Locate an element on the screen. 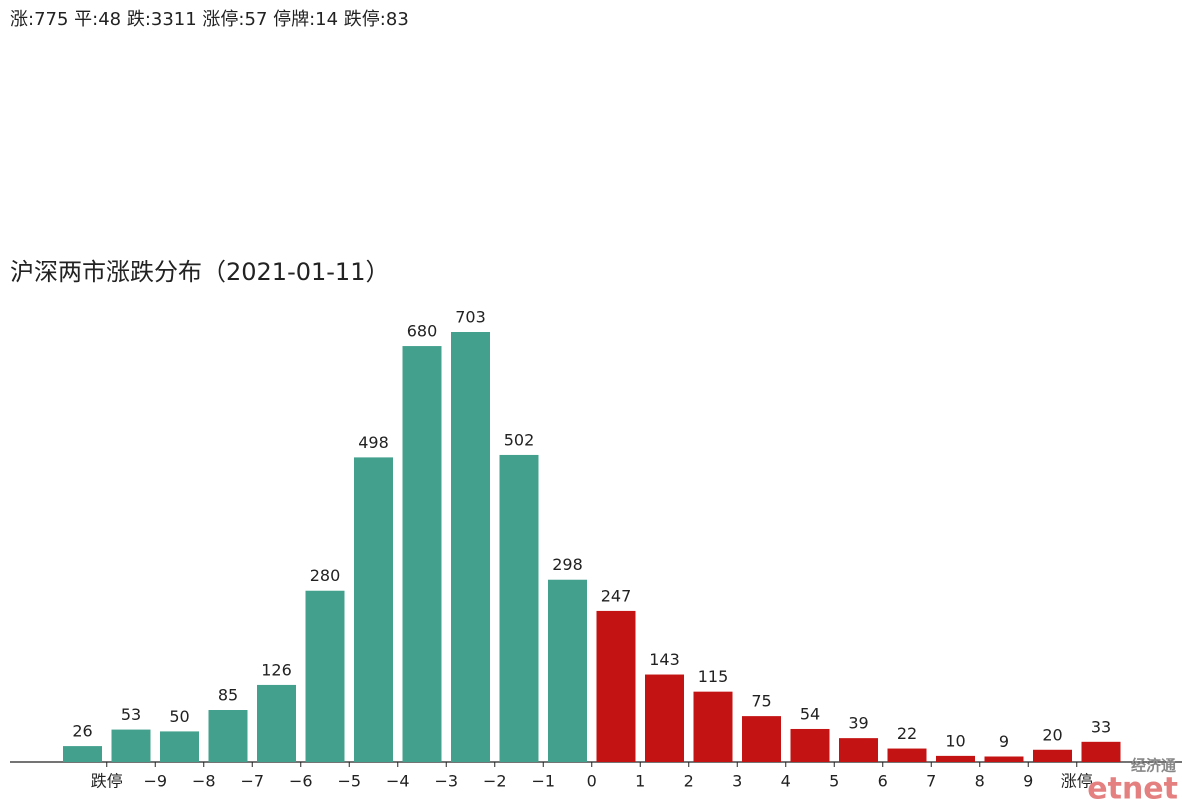 This screenshot has height=806, width=1182. x-tick-label: −9 is located at coordinates (155, 781).